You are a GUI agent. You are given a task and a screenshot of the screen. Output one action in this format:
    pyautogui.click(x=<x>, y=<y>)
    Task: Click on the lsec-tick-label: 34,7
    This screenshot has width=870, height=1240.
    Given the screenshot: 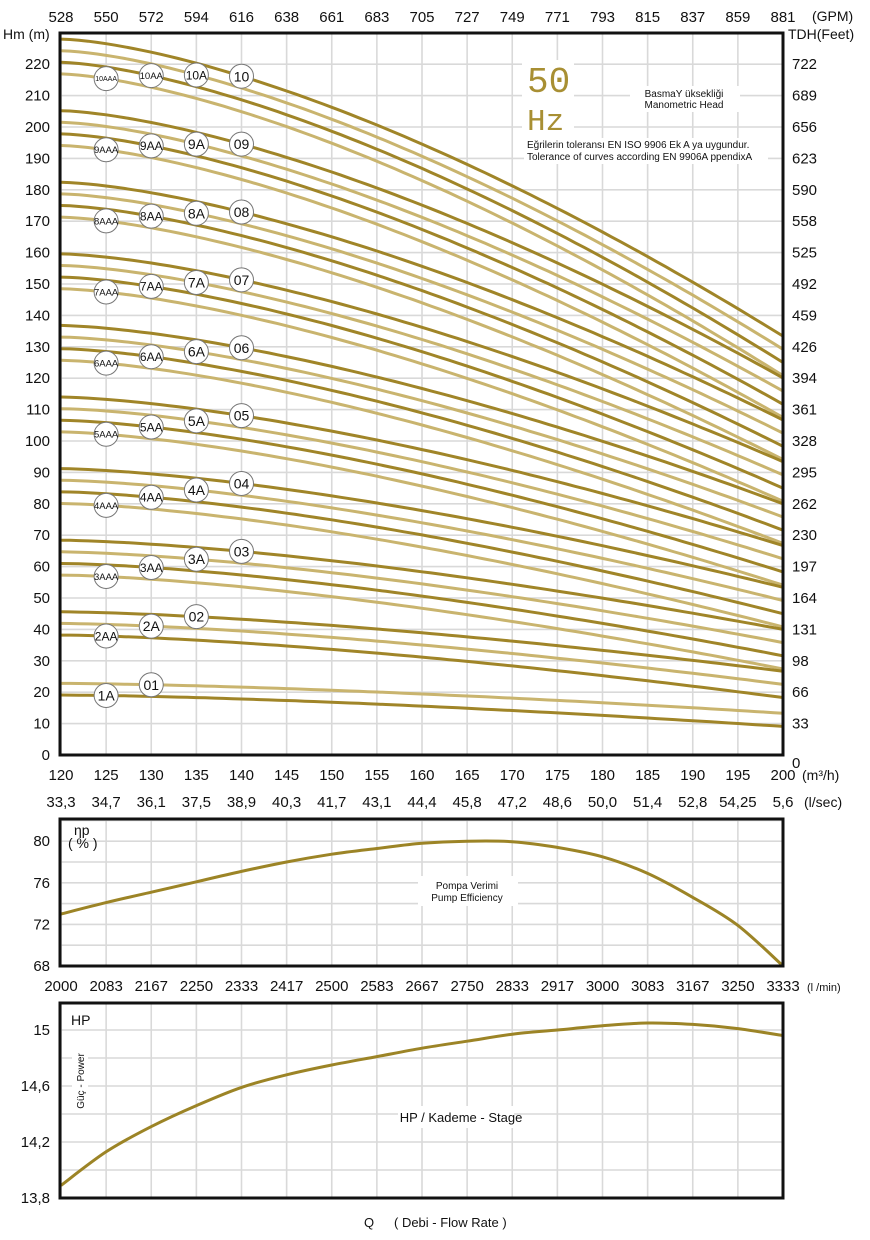 What is the action you would take?
    pyautogui.click(x=106, y=802)
    